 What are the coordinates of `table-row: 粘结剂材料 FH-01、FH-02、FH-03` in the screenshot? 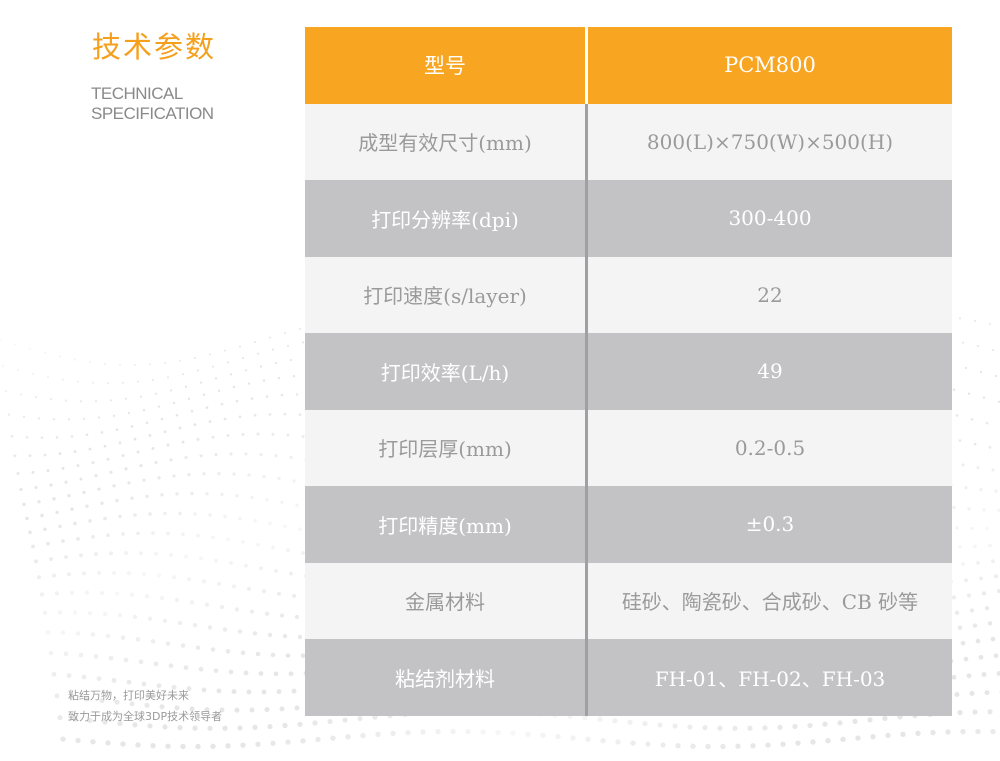 It's located at (628, 677).